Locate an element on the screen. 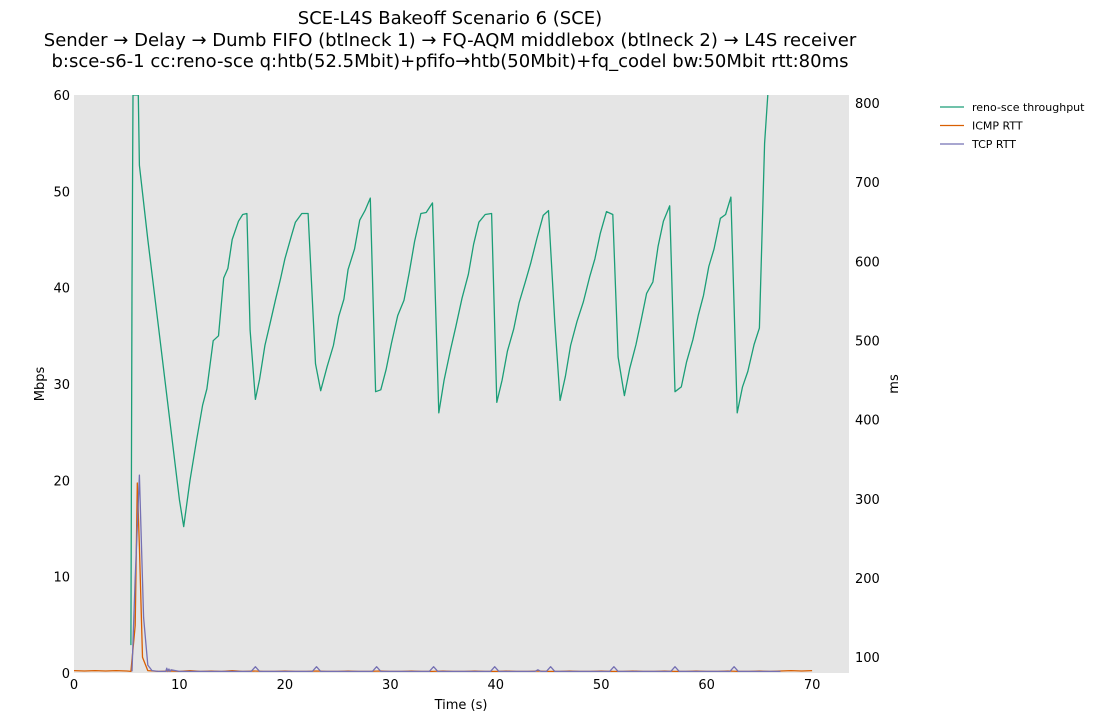 The width and height of the screenshot is (1105, 721). y-axis-label: Mbps is located at coordinates (40, 384).